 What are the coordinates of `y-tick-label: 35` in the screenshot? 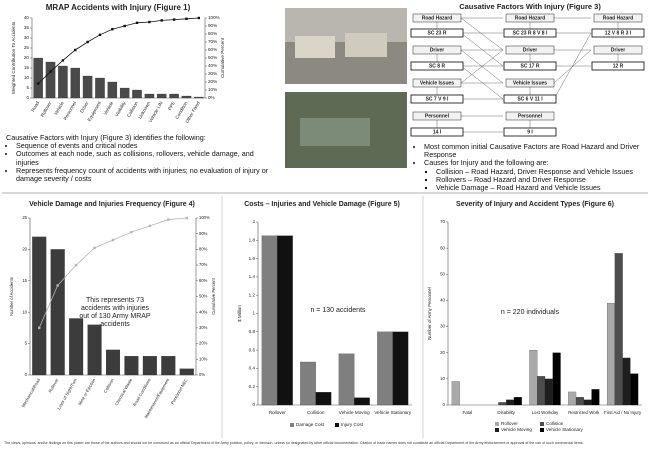 It's located at (27, 27).